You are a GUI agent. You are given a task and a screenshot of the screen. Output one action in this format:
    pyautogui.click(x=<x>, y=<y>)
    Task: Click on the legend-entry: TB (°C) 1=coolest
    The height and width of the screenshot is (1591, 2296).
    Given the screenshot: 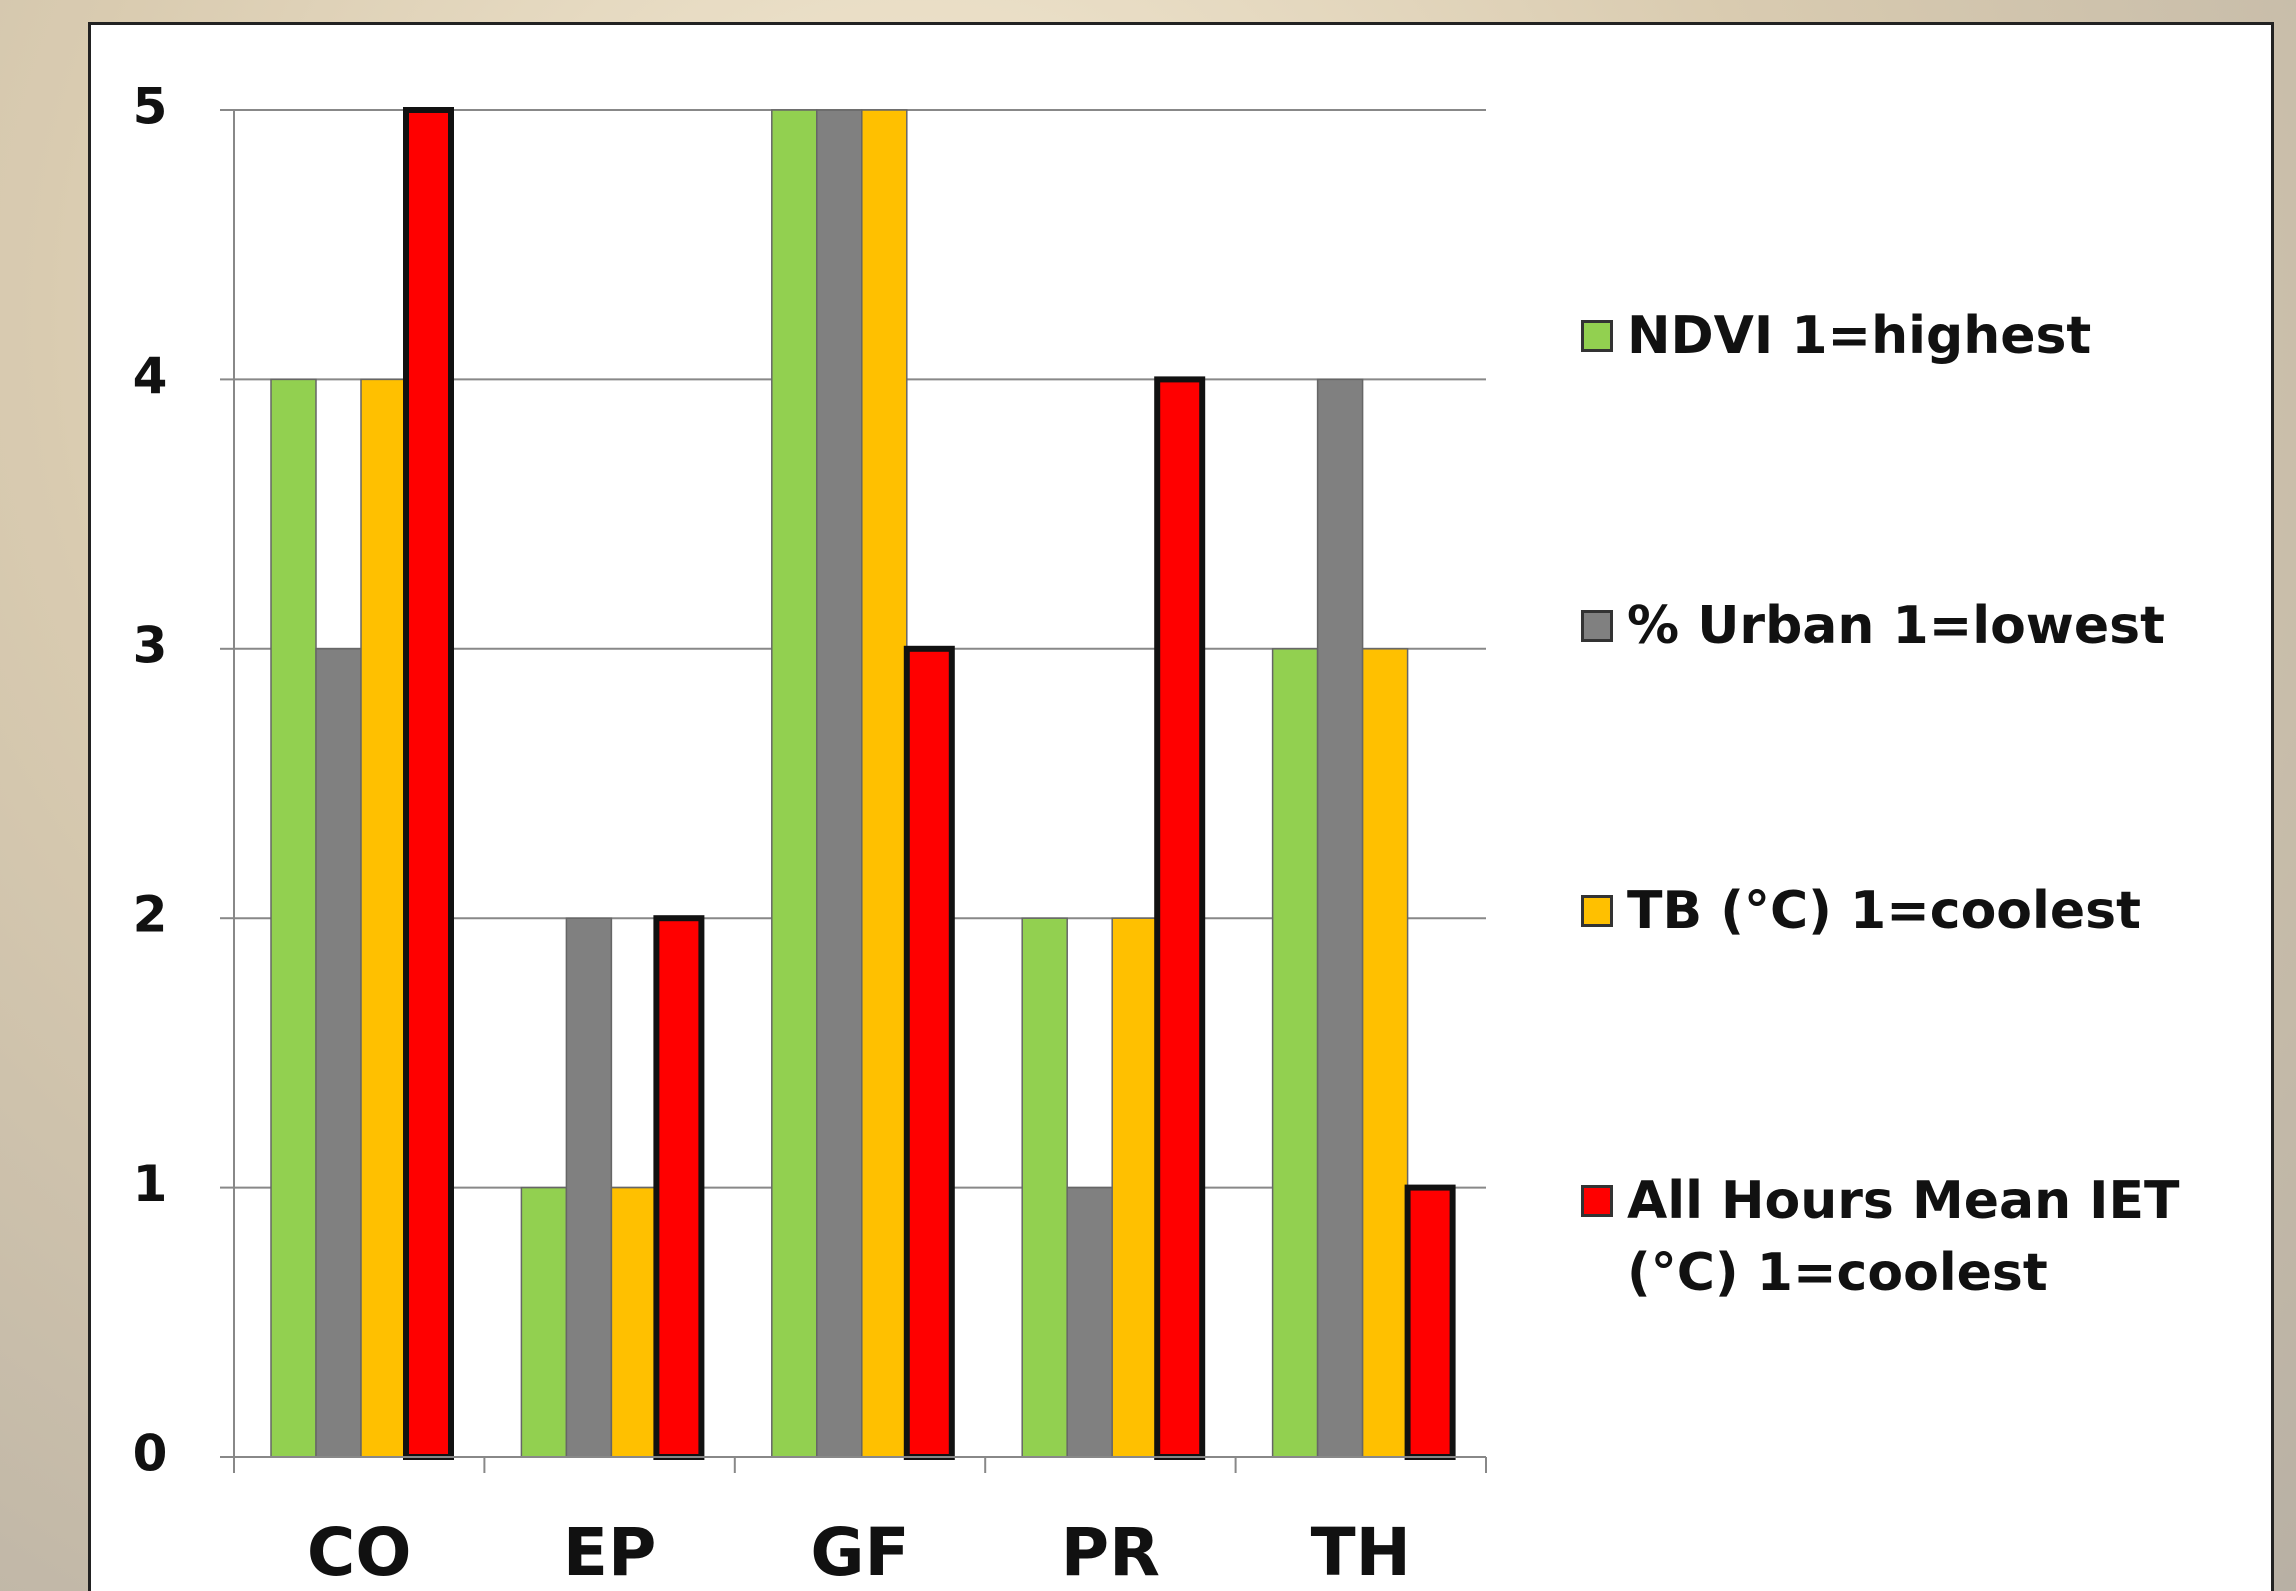 What is the action you would take?
    pyautogui.click(x=1911, y=911)
    